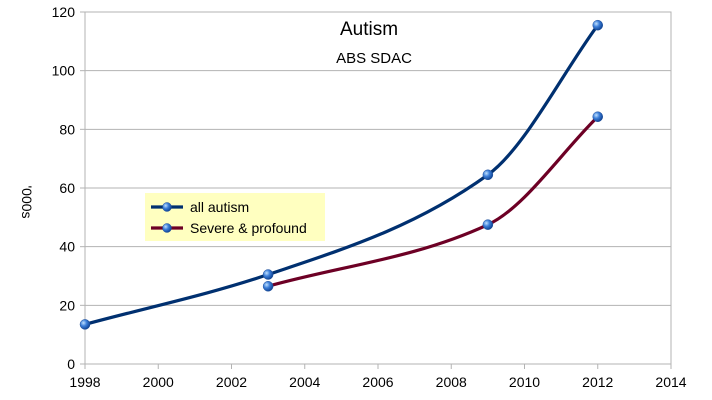  What do you see at coordinates (71, 364) in the screenshot?
I see `y-tick-label: 0` at bounding box center [71, 364].